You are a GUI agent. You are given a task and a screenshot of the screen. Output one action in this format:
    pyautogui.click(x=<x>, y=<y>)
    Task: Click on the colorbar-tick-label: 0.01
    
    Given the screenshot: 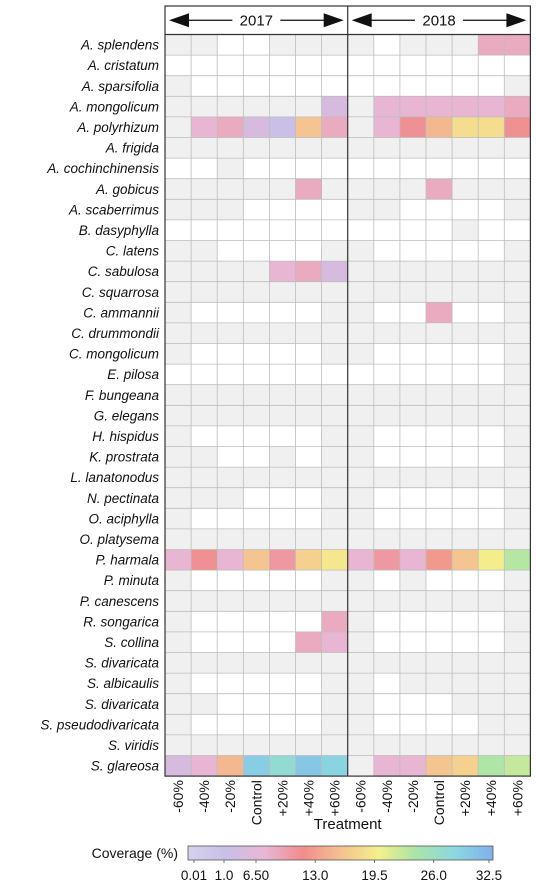 What is the action you would take?
    pyautogui.click(x=194, y=875)
    